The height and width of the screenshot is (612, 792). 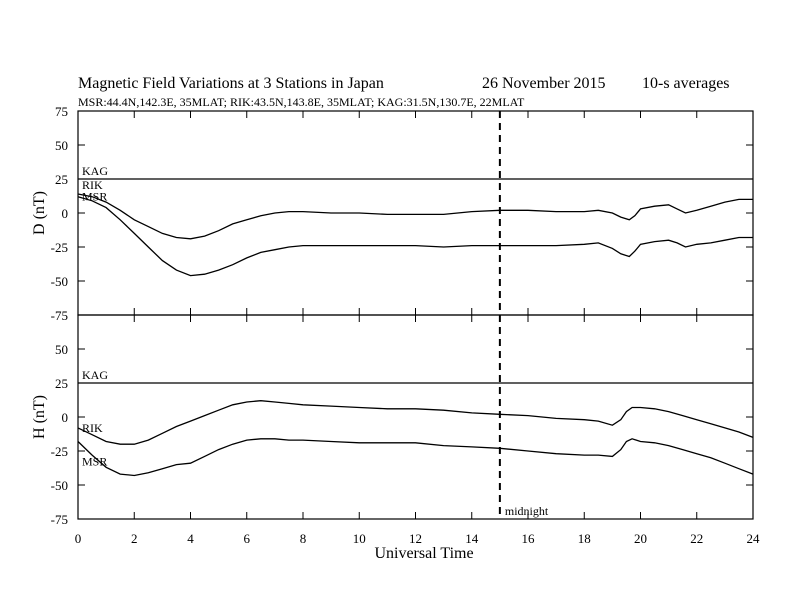 What do you see at coordinates (423, 553) in the screenshot?
I see `x-axis-label: Universal Time` at bounding box center [423, 553].